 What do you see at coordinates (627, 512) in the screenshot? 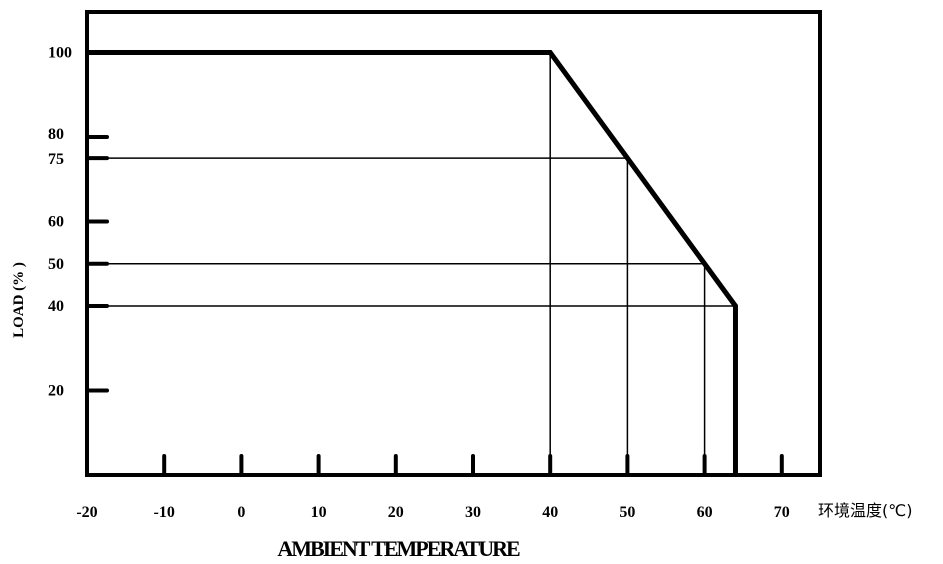
I see `x-tick-label: 50` at bounding box center [627, 512].